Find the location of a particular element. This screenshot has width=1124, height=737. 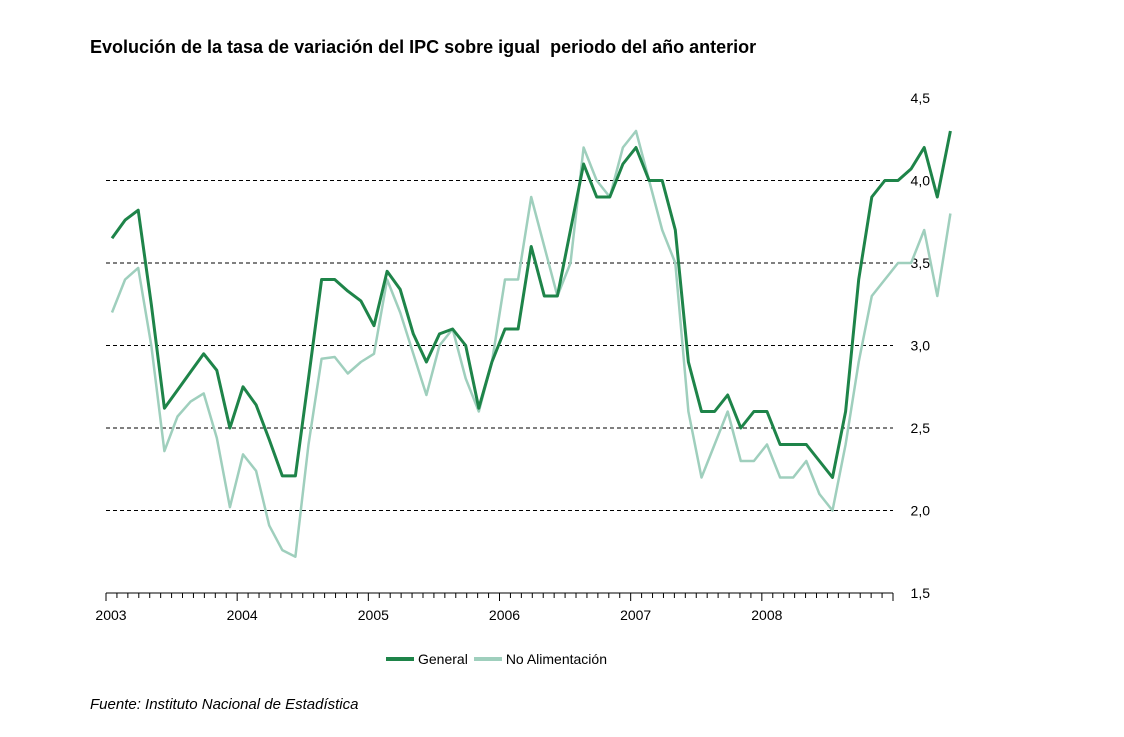

x-tick-label: 2004 is located at coordinates (242, 615).